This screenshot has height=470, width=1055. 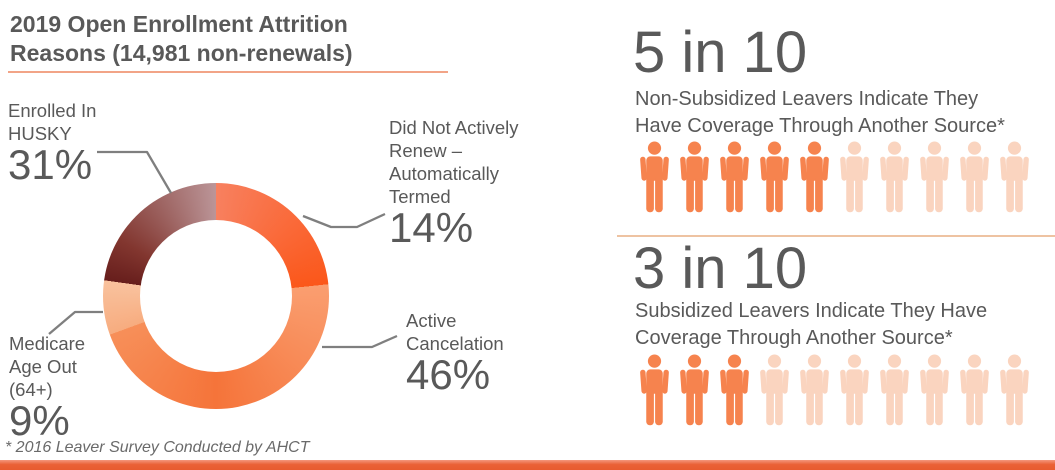 What do you see at coordinates (820, 126) in the screenshot?
I see `stat1-description-line2: Have Coverage Through Another Source*` at bounding box center [820, 126].